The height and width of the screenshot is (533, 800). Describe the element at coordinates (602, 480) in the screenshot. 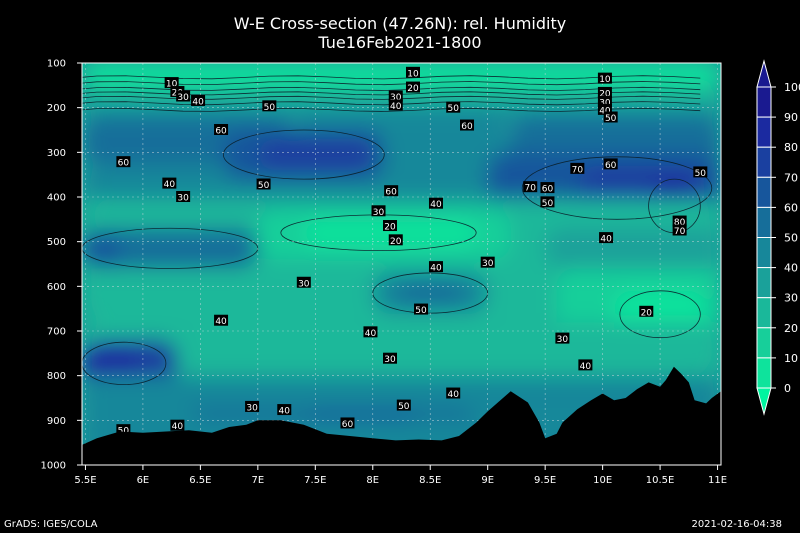

I see `x-tick-label: 10E` at that location.